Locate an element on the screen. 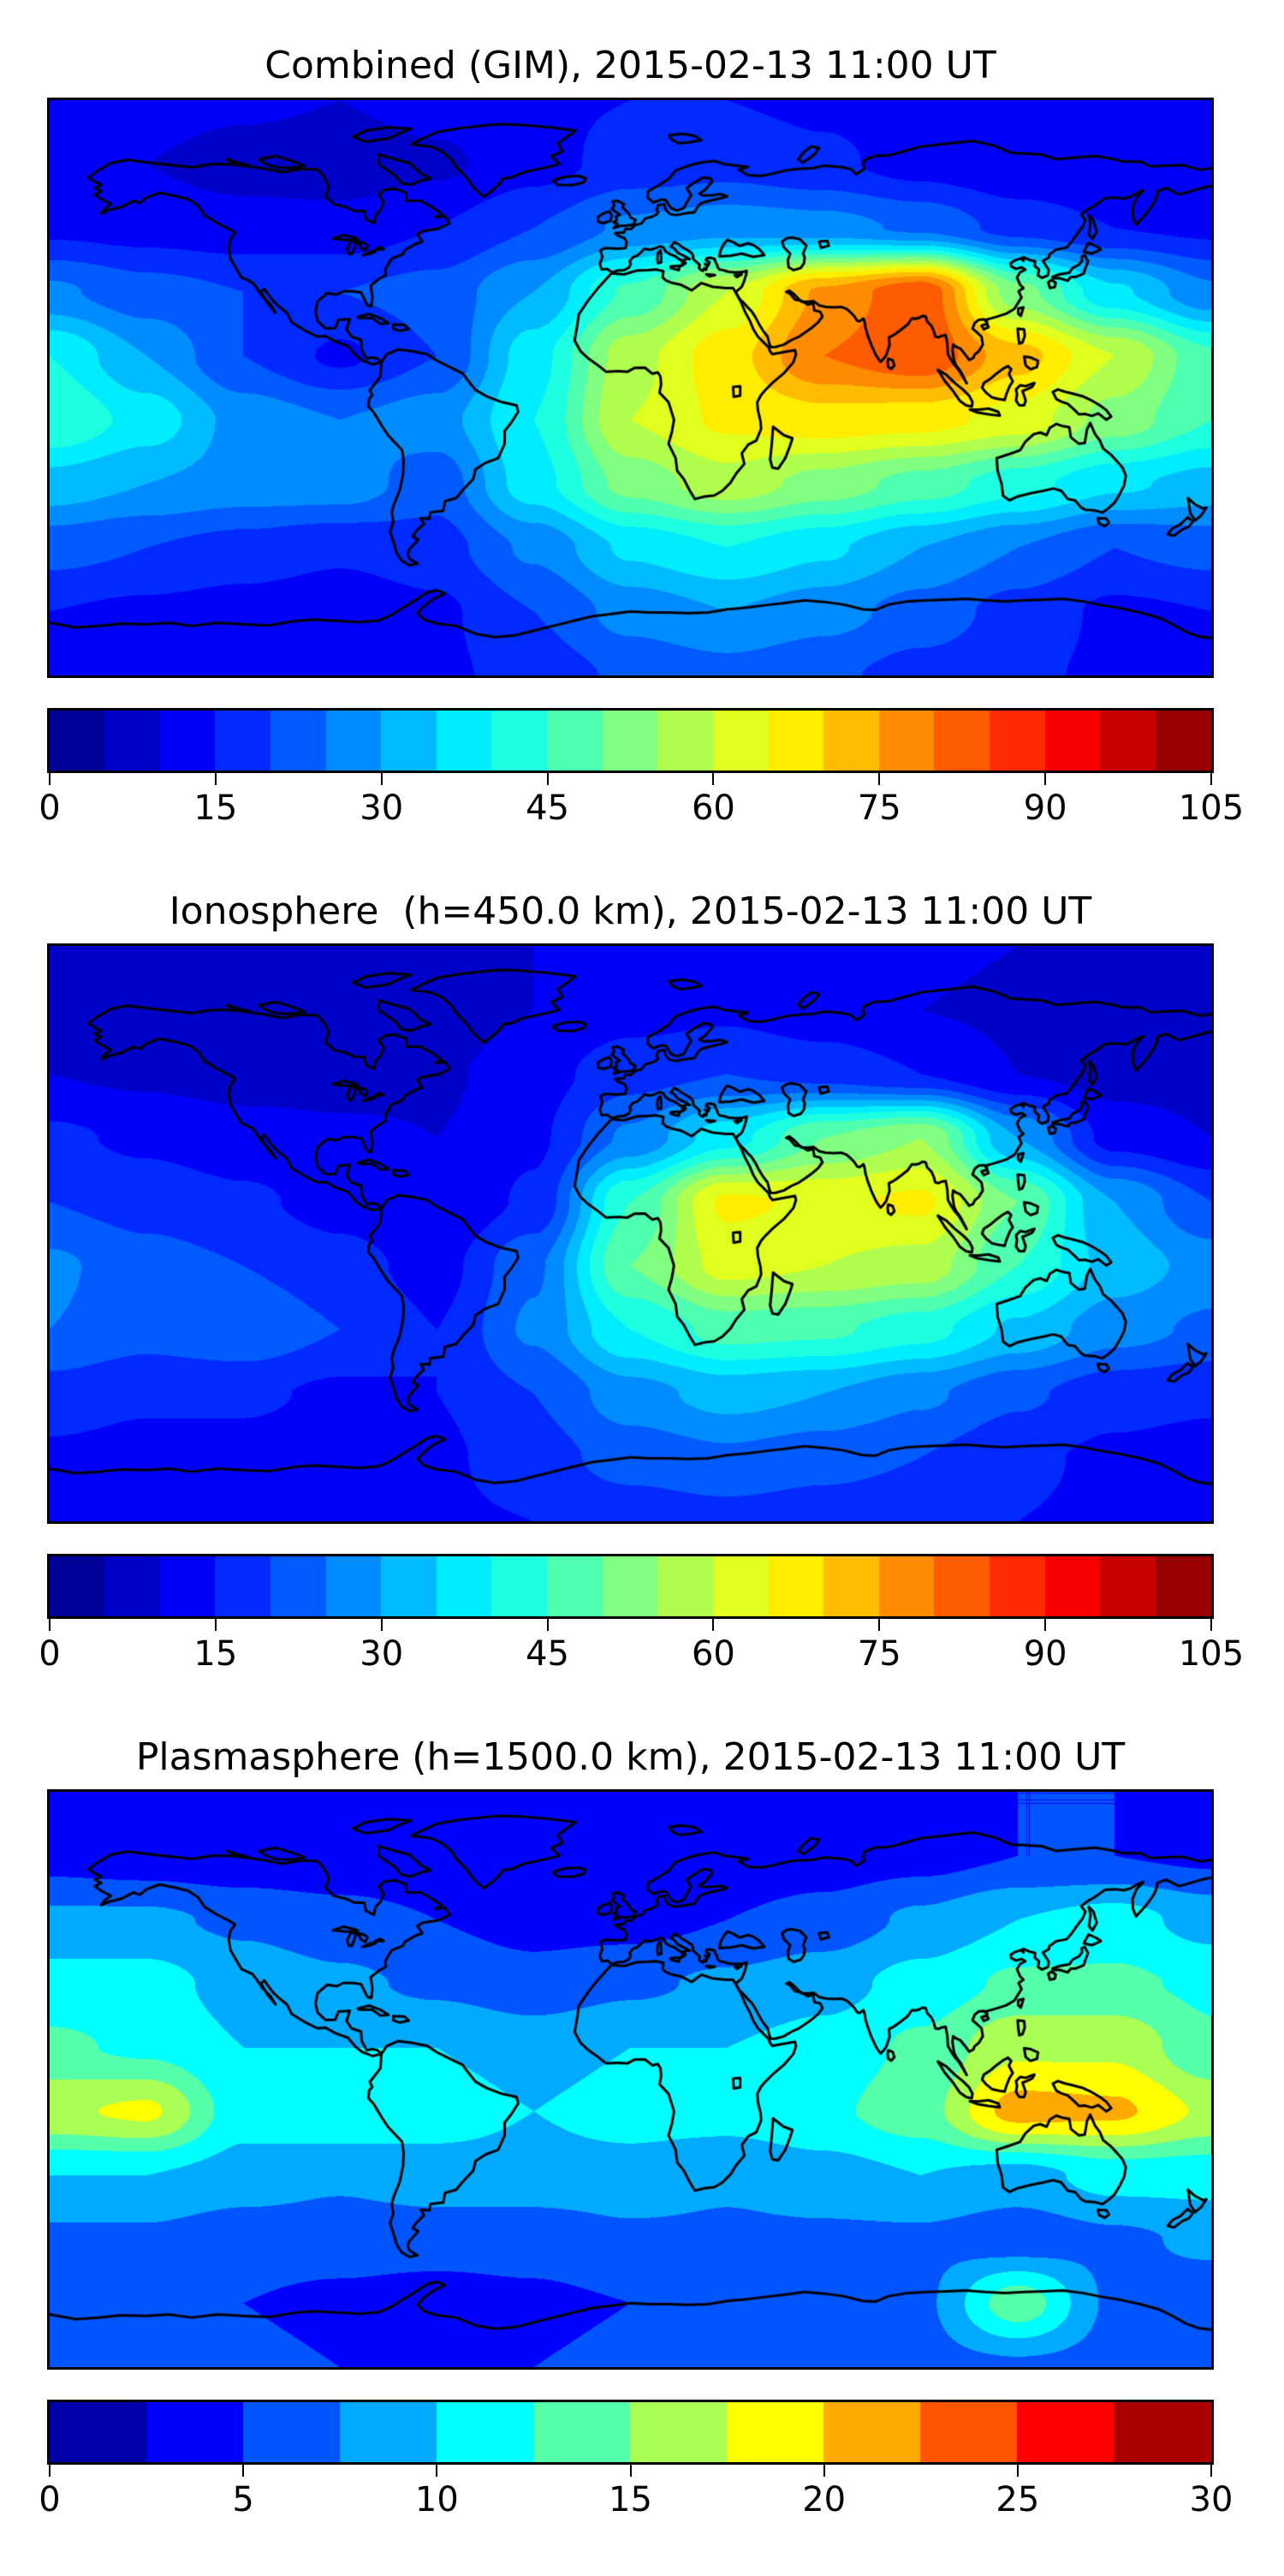 The height and width of the screenshot is (2576, 1284). colorbar-tick-label: 20 is located at coordinates (824, 2500).